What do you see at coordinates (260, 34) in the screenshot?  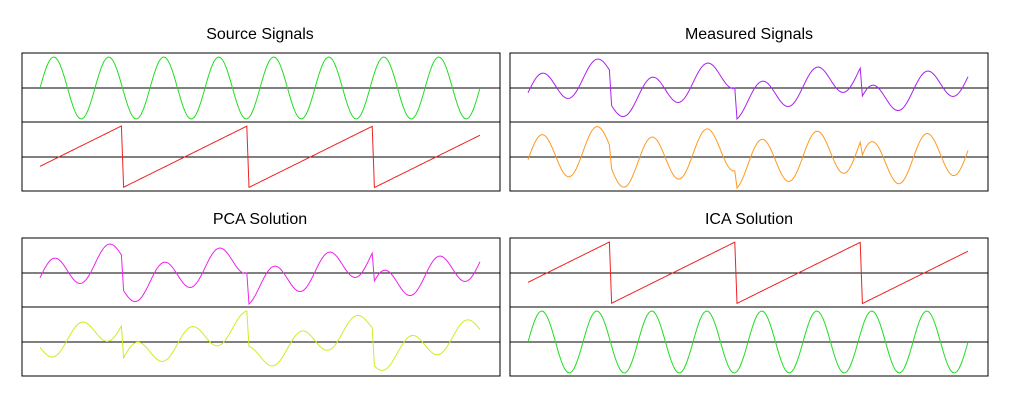 I see `panel-title: Source Signals` at bounding box center [260, 34].